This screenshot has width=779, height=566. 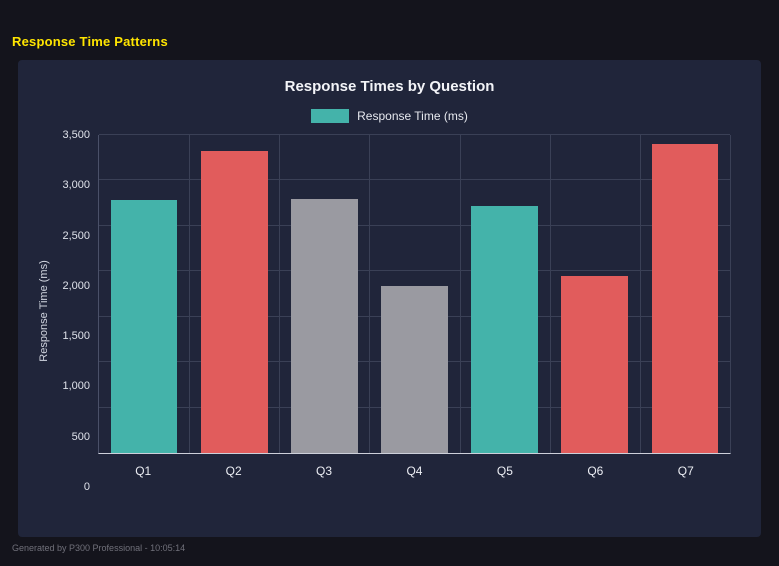 I want to click on x-tick-label-q2: Q2, so click(x=233, y=470).